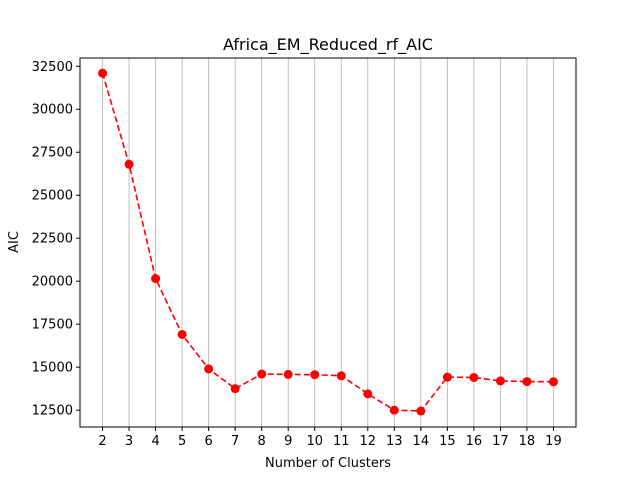 This screenshot has width=640, height=480. I want to click on x-tick-label: 4, so click(155, 441).